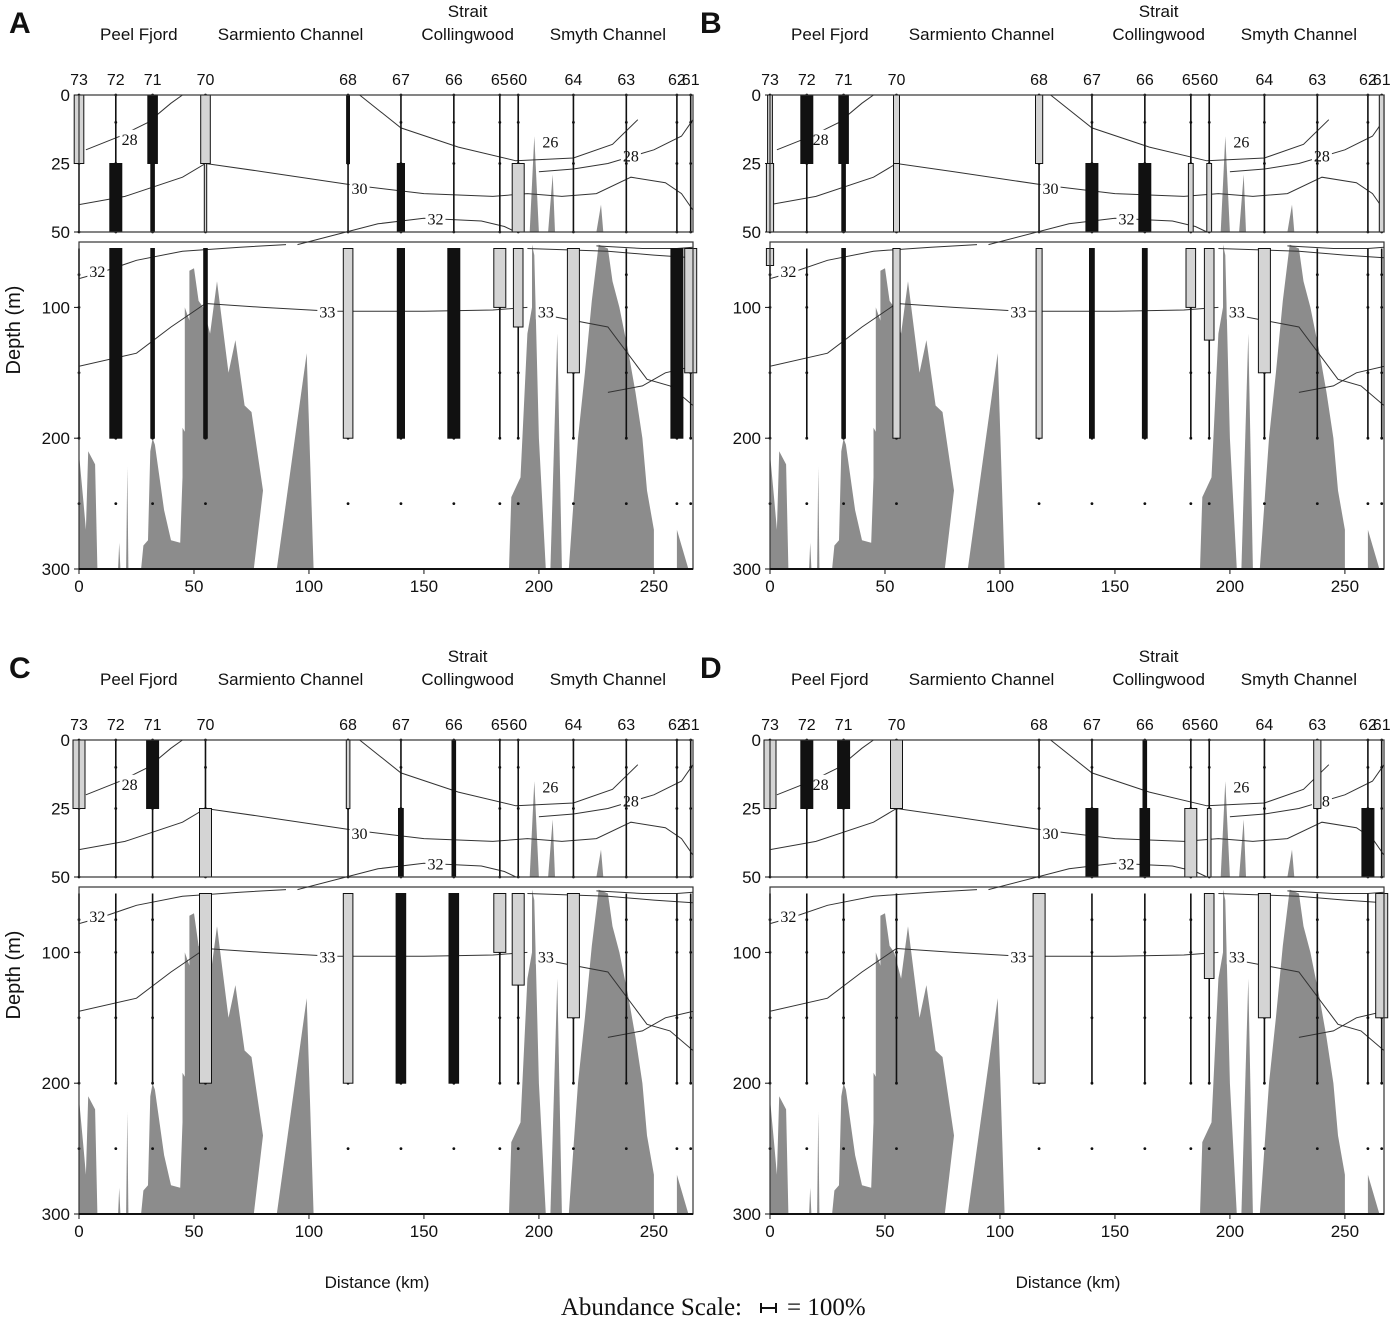  I want to click on station-label-70: 70, so click(897, 80).